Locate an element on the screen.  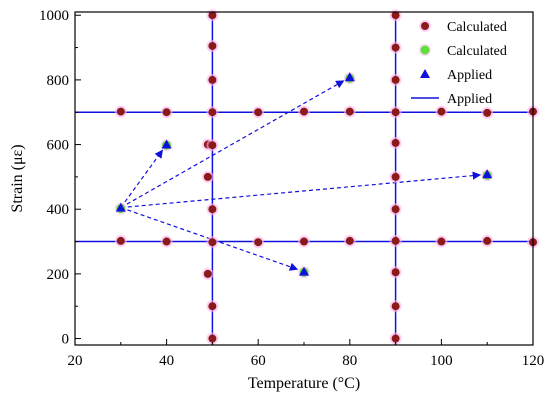
y-tick-label: 200 is located at coordinates (58, 275).